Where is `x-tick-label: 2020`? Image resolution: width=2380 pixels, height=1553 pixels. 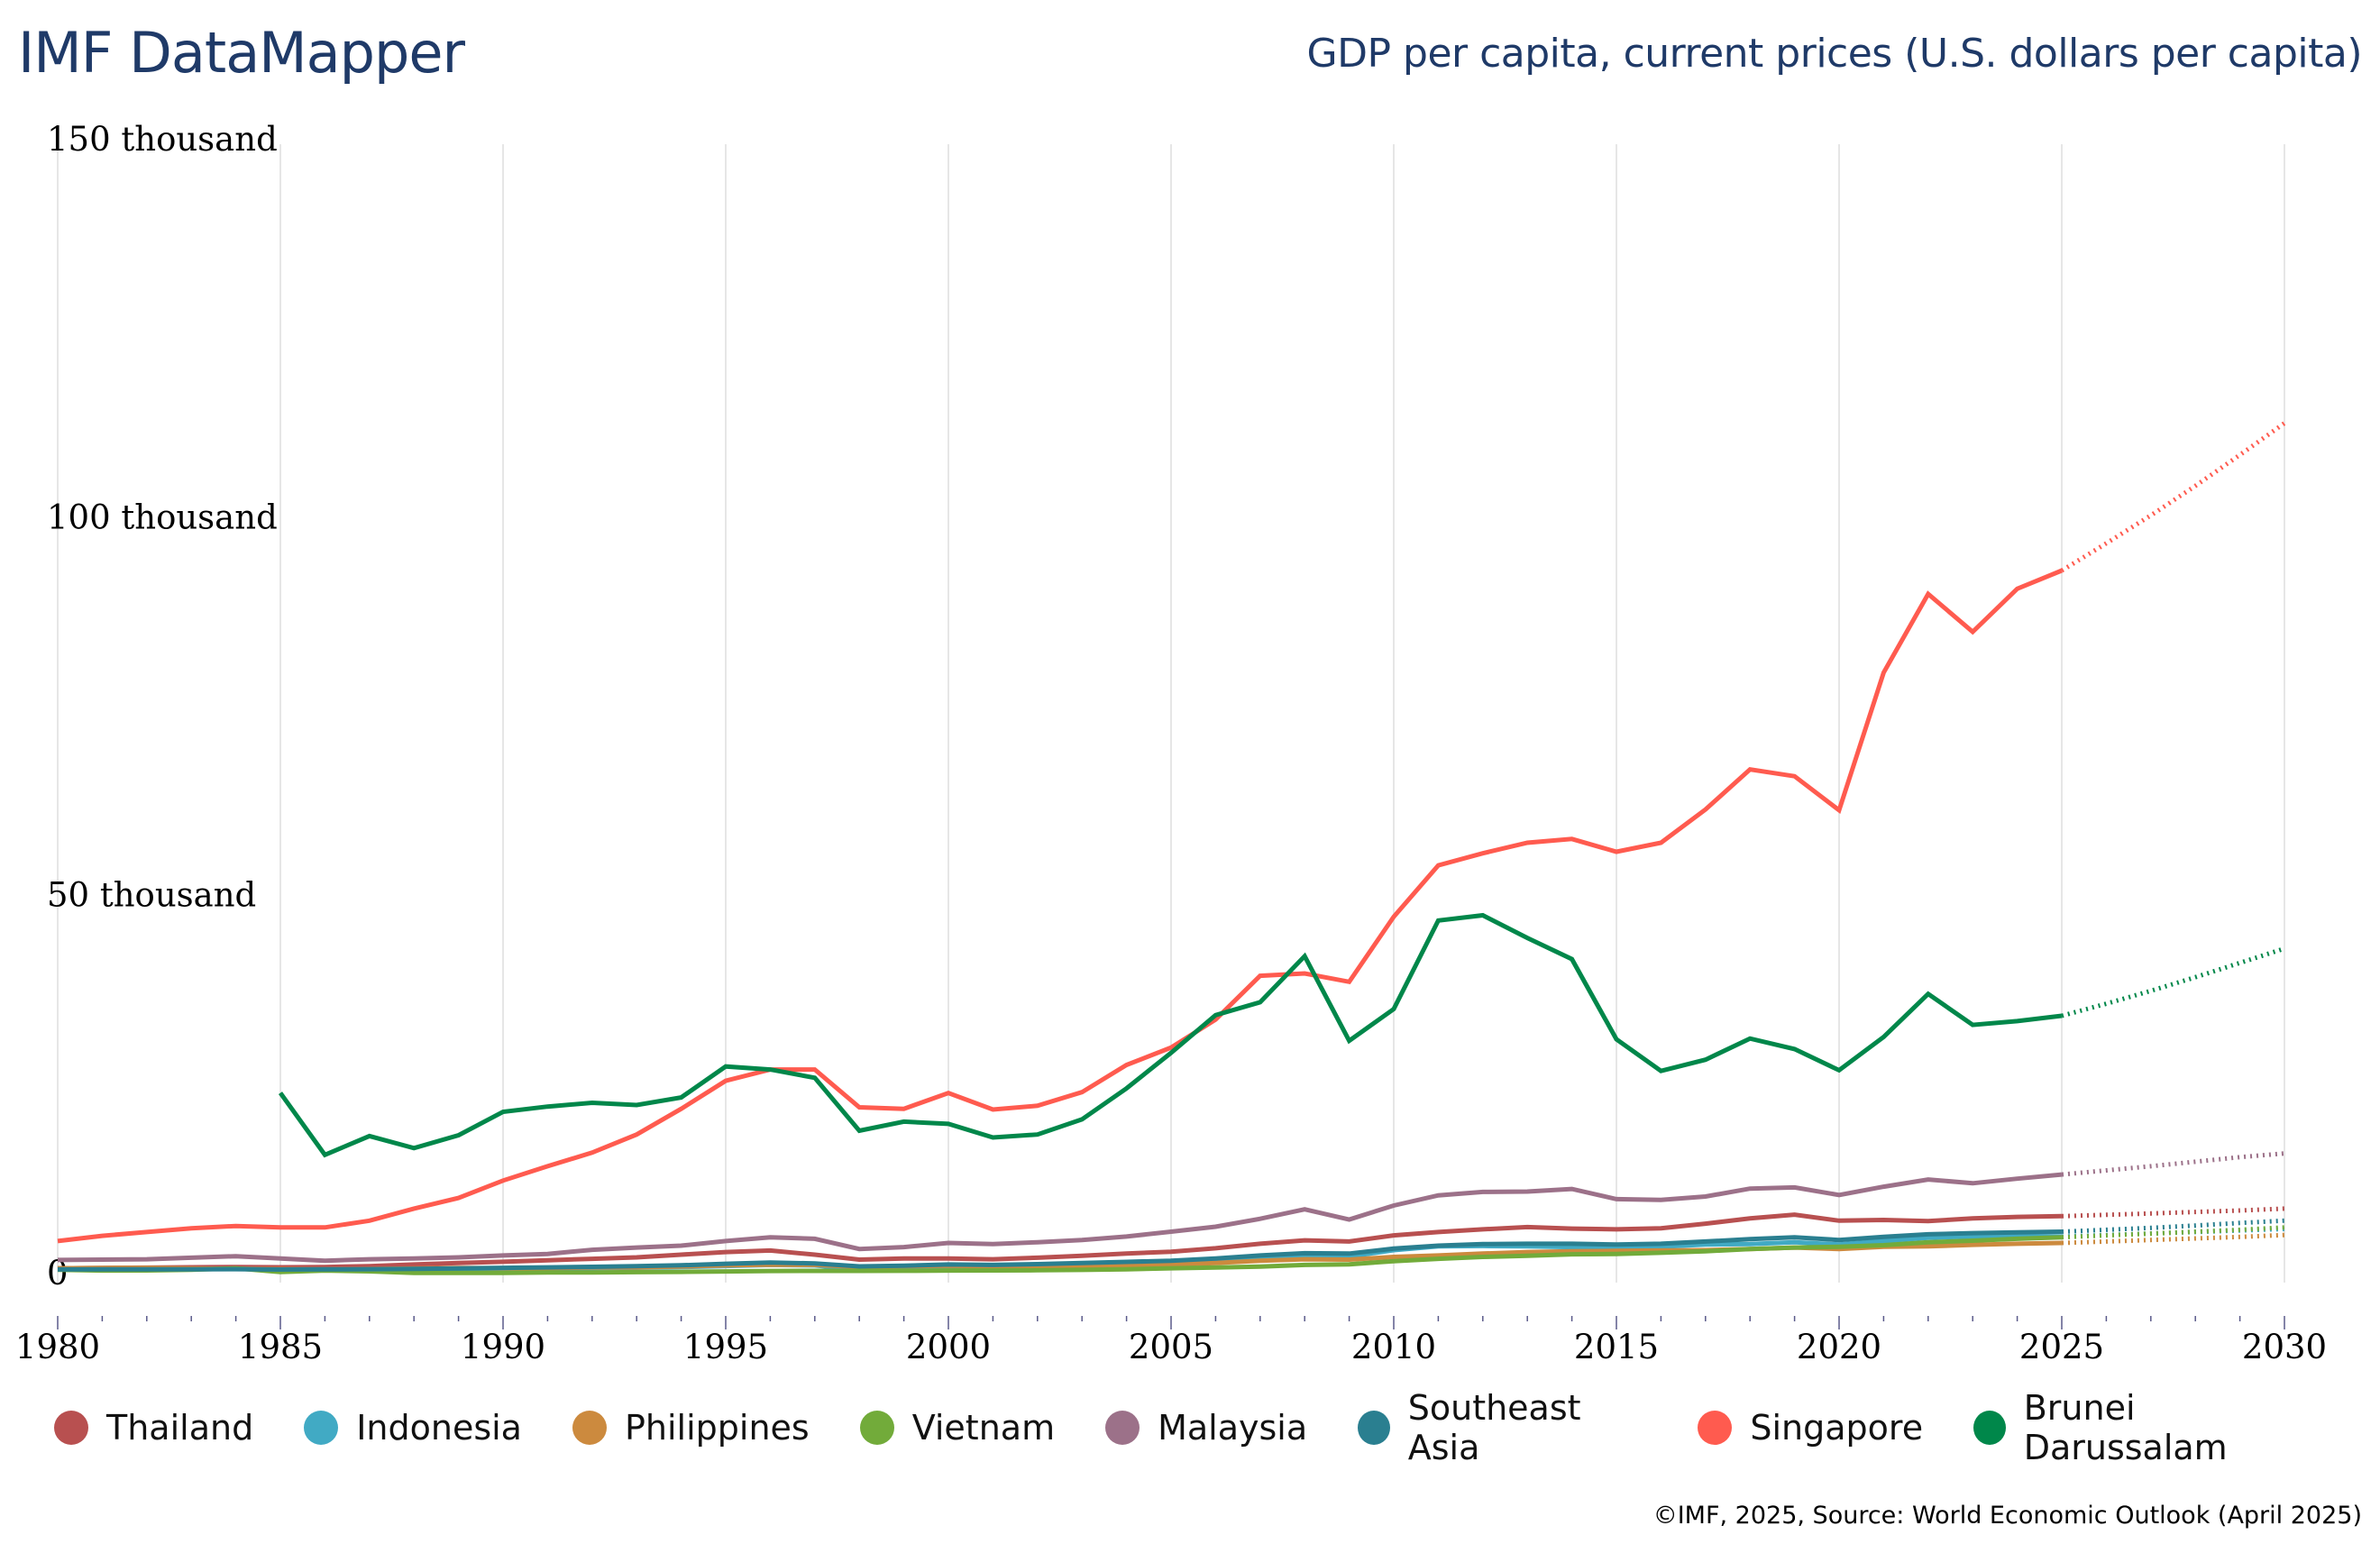 x-tick-label: 2020 is located at coordinates (1839, 1347).